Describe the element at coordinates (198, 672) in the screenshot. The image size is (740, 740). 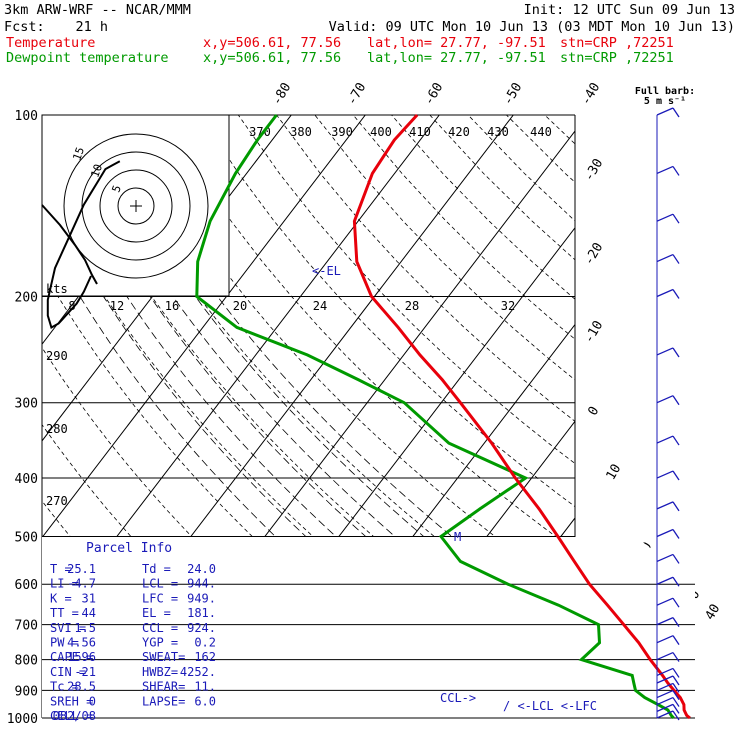
I see `parcel-info-cell: 4252.` at that location.